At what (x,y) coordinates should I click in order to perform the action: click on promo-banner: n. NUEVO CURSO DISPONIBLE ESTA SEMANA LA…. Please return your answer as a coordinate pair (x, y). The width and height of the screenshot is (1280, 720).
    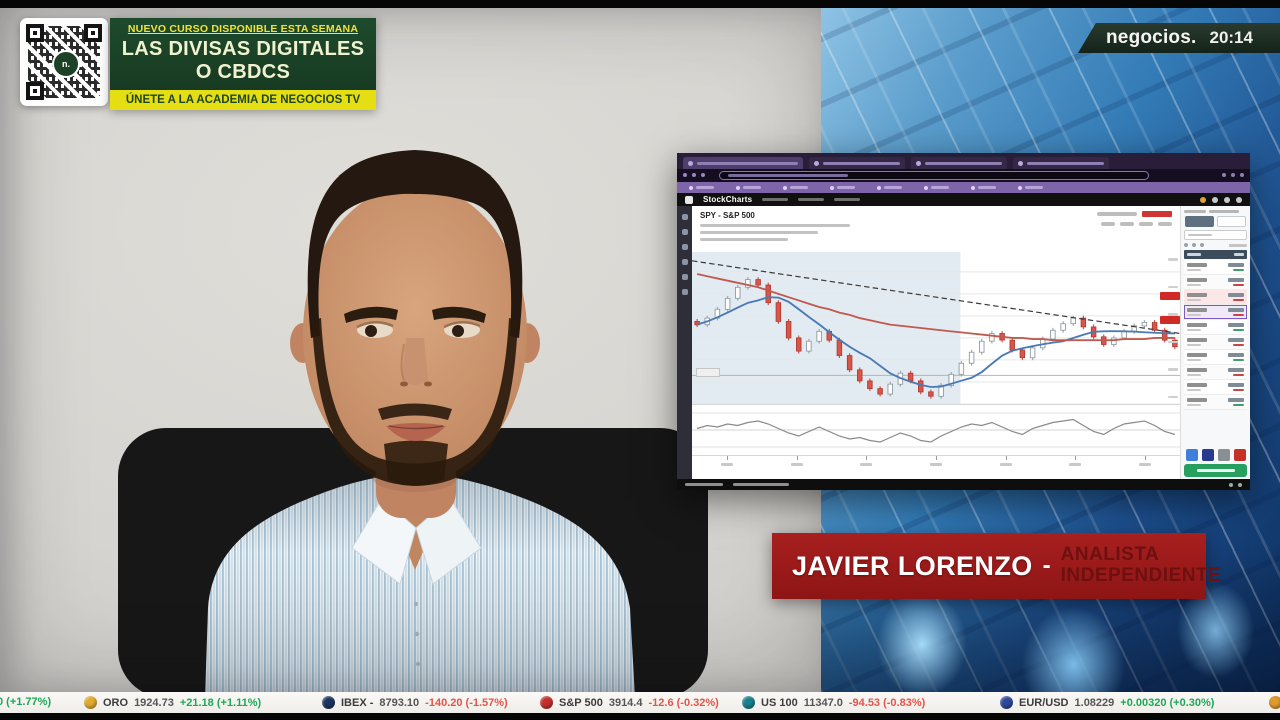
    Looking at the image, I should click on (198, 64).